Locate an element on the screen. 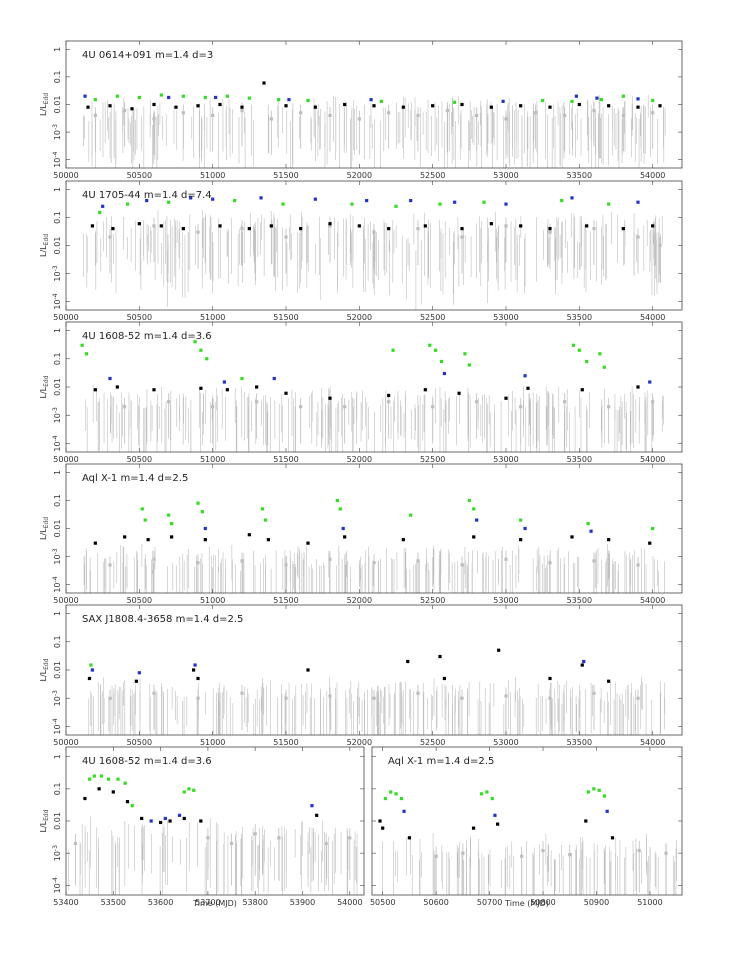 This screenshot has height=967, width=747. p5-series-green is located at coordinates (91, 665).